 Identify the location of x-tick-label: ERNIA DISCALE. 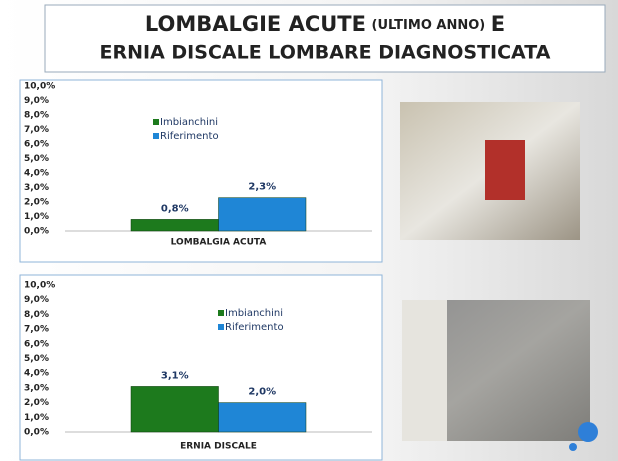
(218, 447).